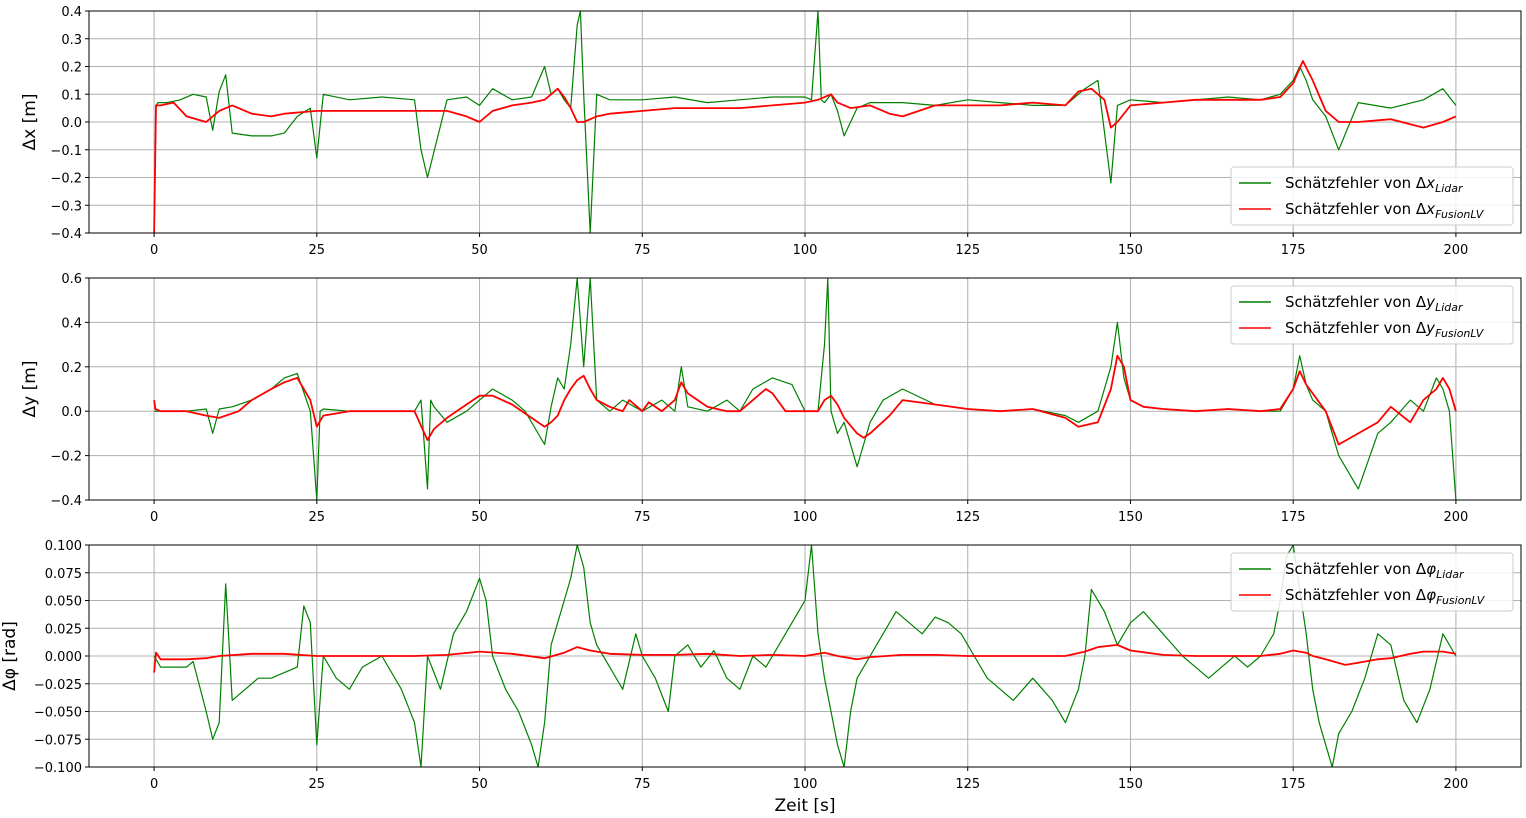 The height and width of the screenshot is (818, 1526). What do you see at coordinates (71, 40) in the screenshot?
I see `y-tick-label: 0.3` at bounding box center [71, 40].